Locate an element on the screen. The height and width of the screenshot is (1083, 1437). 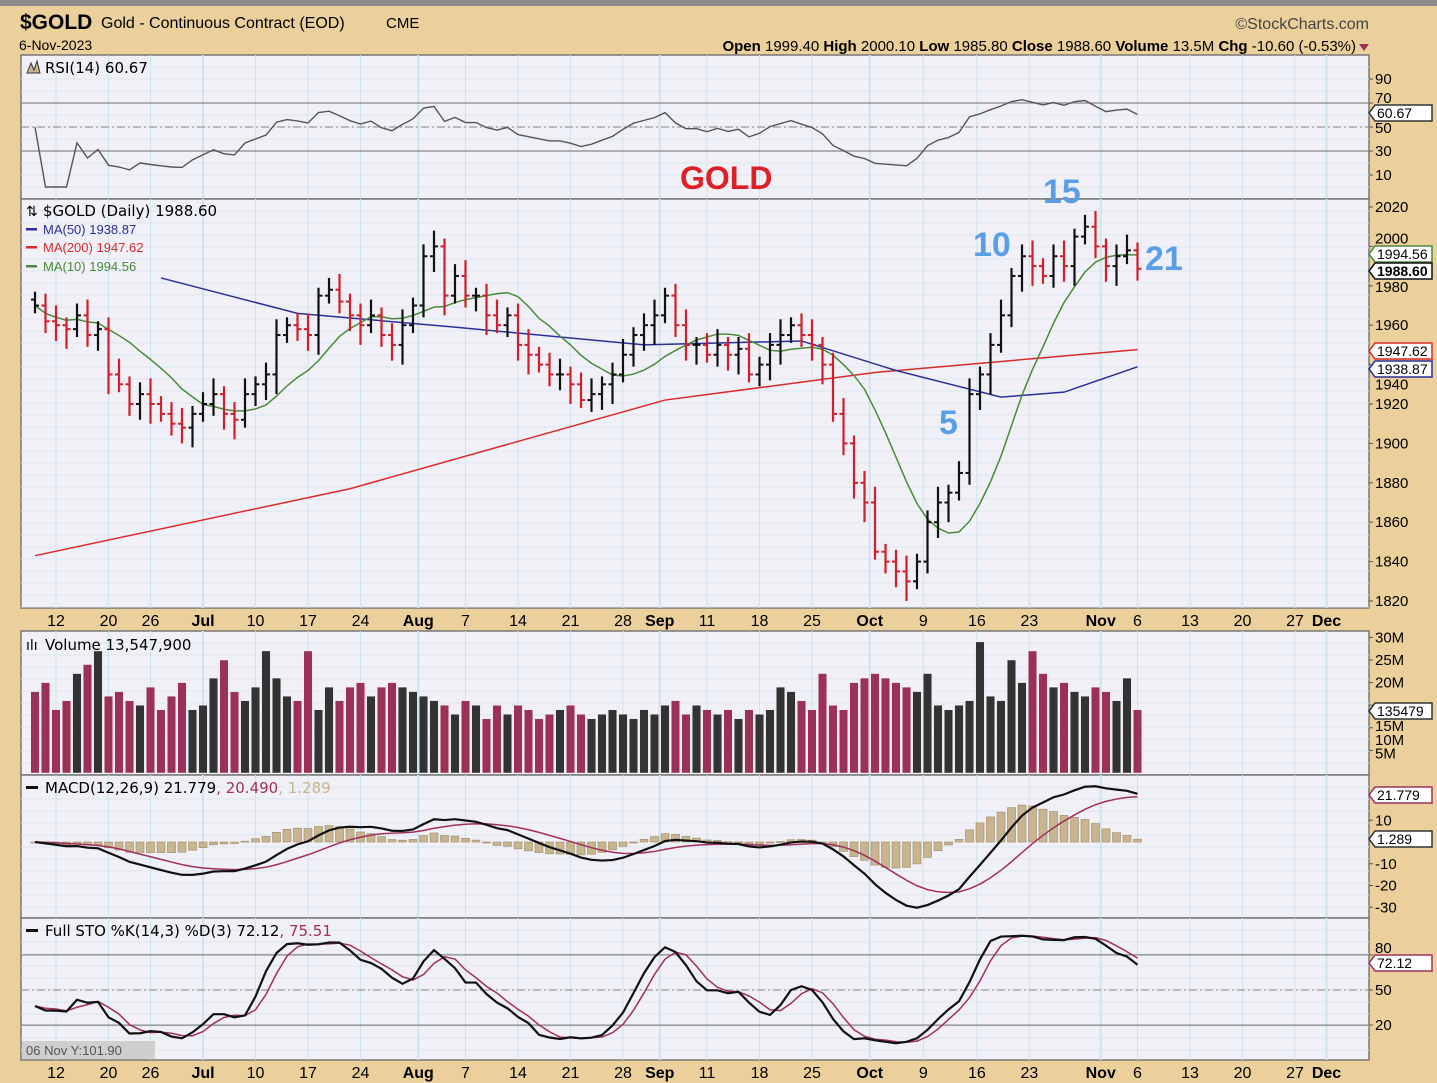
x-tick-label-bottom: 28 is located at coordinates (623, 1073).